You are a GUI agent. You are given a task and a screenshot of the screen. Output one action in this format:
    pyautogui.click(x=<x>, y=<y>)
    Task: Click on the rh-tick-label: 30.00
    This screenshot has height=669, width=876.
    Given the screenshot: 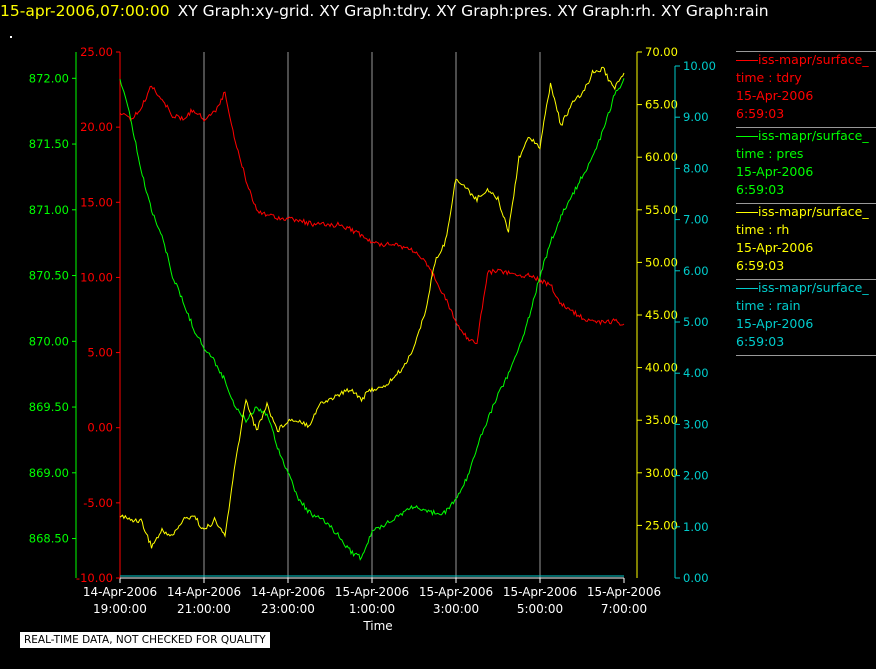 What is the action you would take?
    pyautogui.click(x=661, y=473)
    